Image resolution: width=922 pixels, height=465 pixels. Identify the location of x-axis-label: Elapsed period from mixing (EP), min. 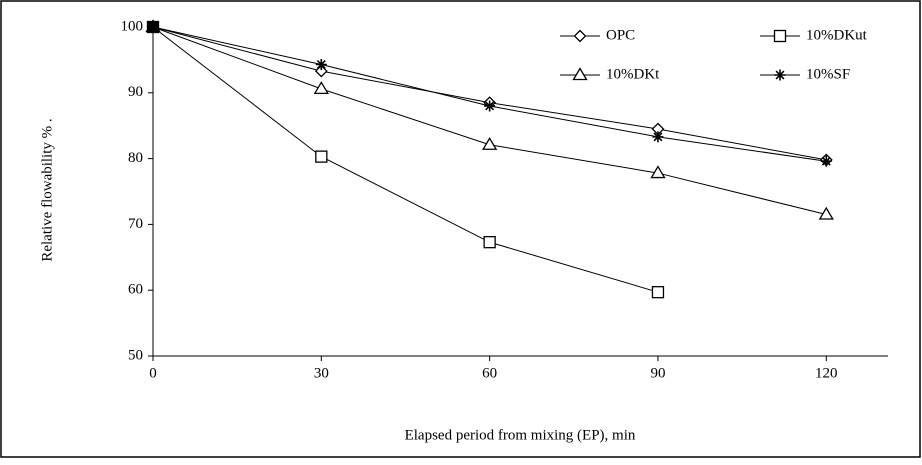
(520, 435).